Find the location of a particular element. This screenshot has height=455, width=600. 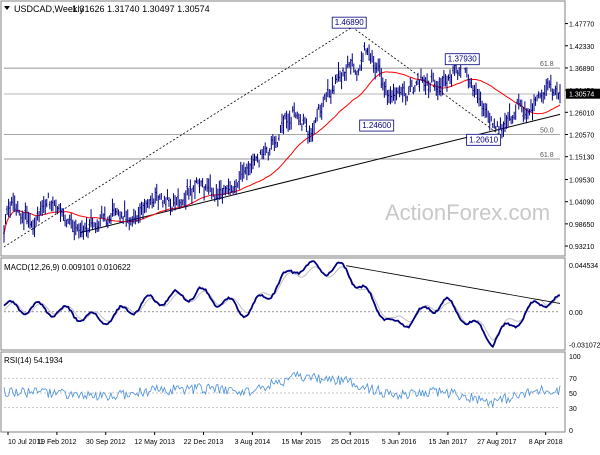

rsi-y-tick-label: 30 is located at coordinates (573, 409).